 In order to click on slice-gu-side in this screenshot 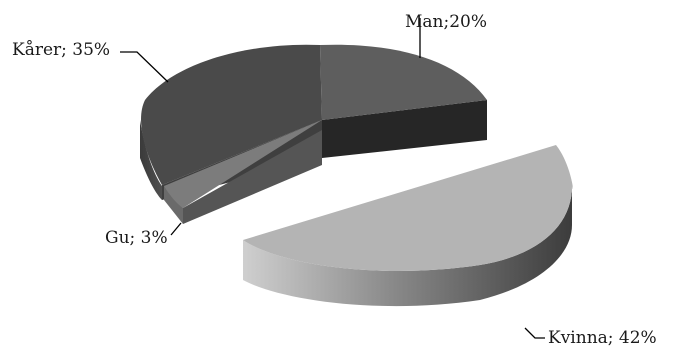, I will do `click(173, 205)`.